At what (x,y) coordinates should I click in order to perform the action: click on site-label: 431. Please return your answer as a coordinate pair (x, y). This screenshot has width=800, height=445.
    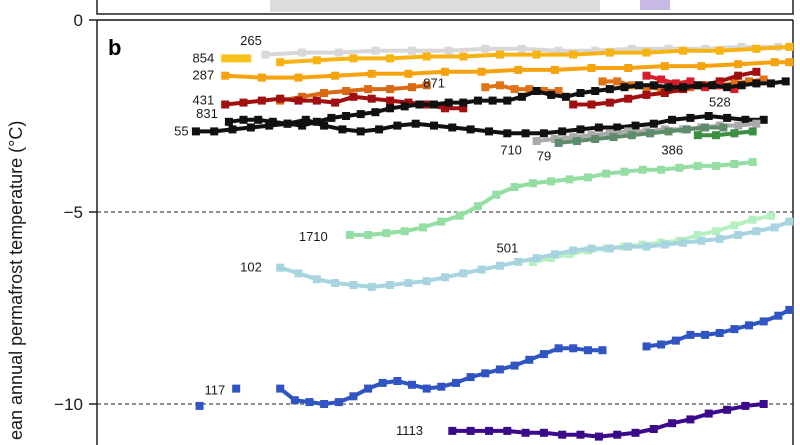
    Looking at the image, I should click on (204, 100).